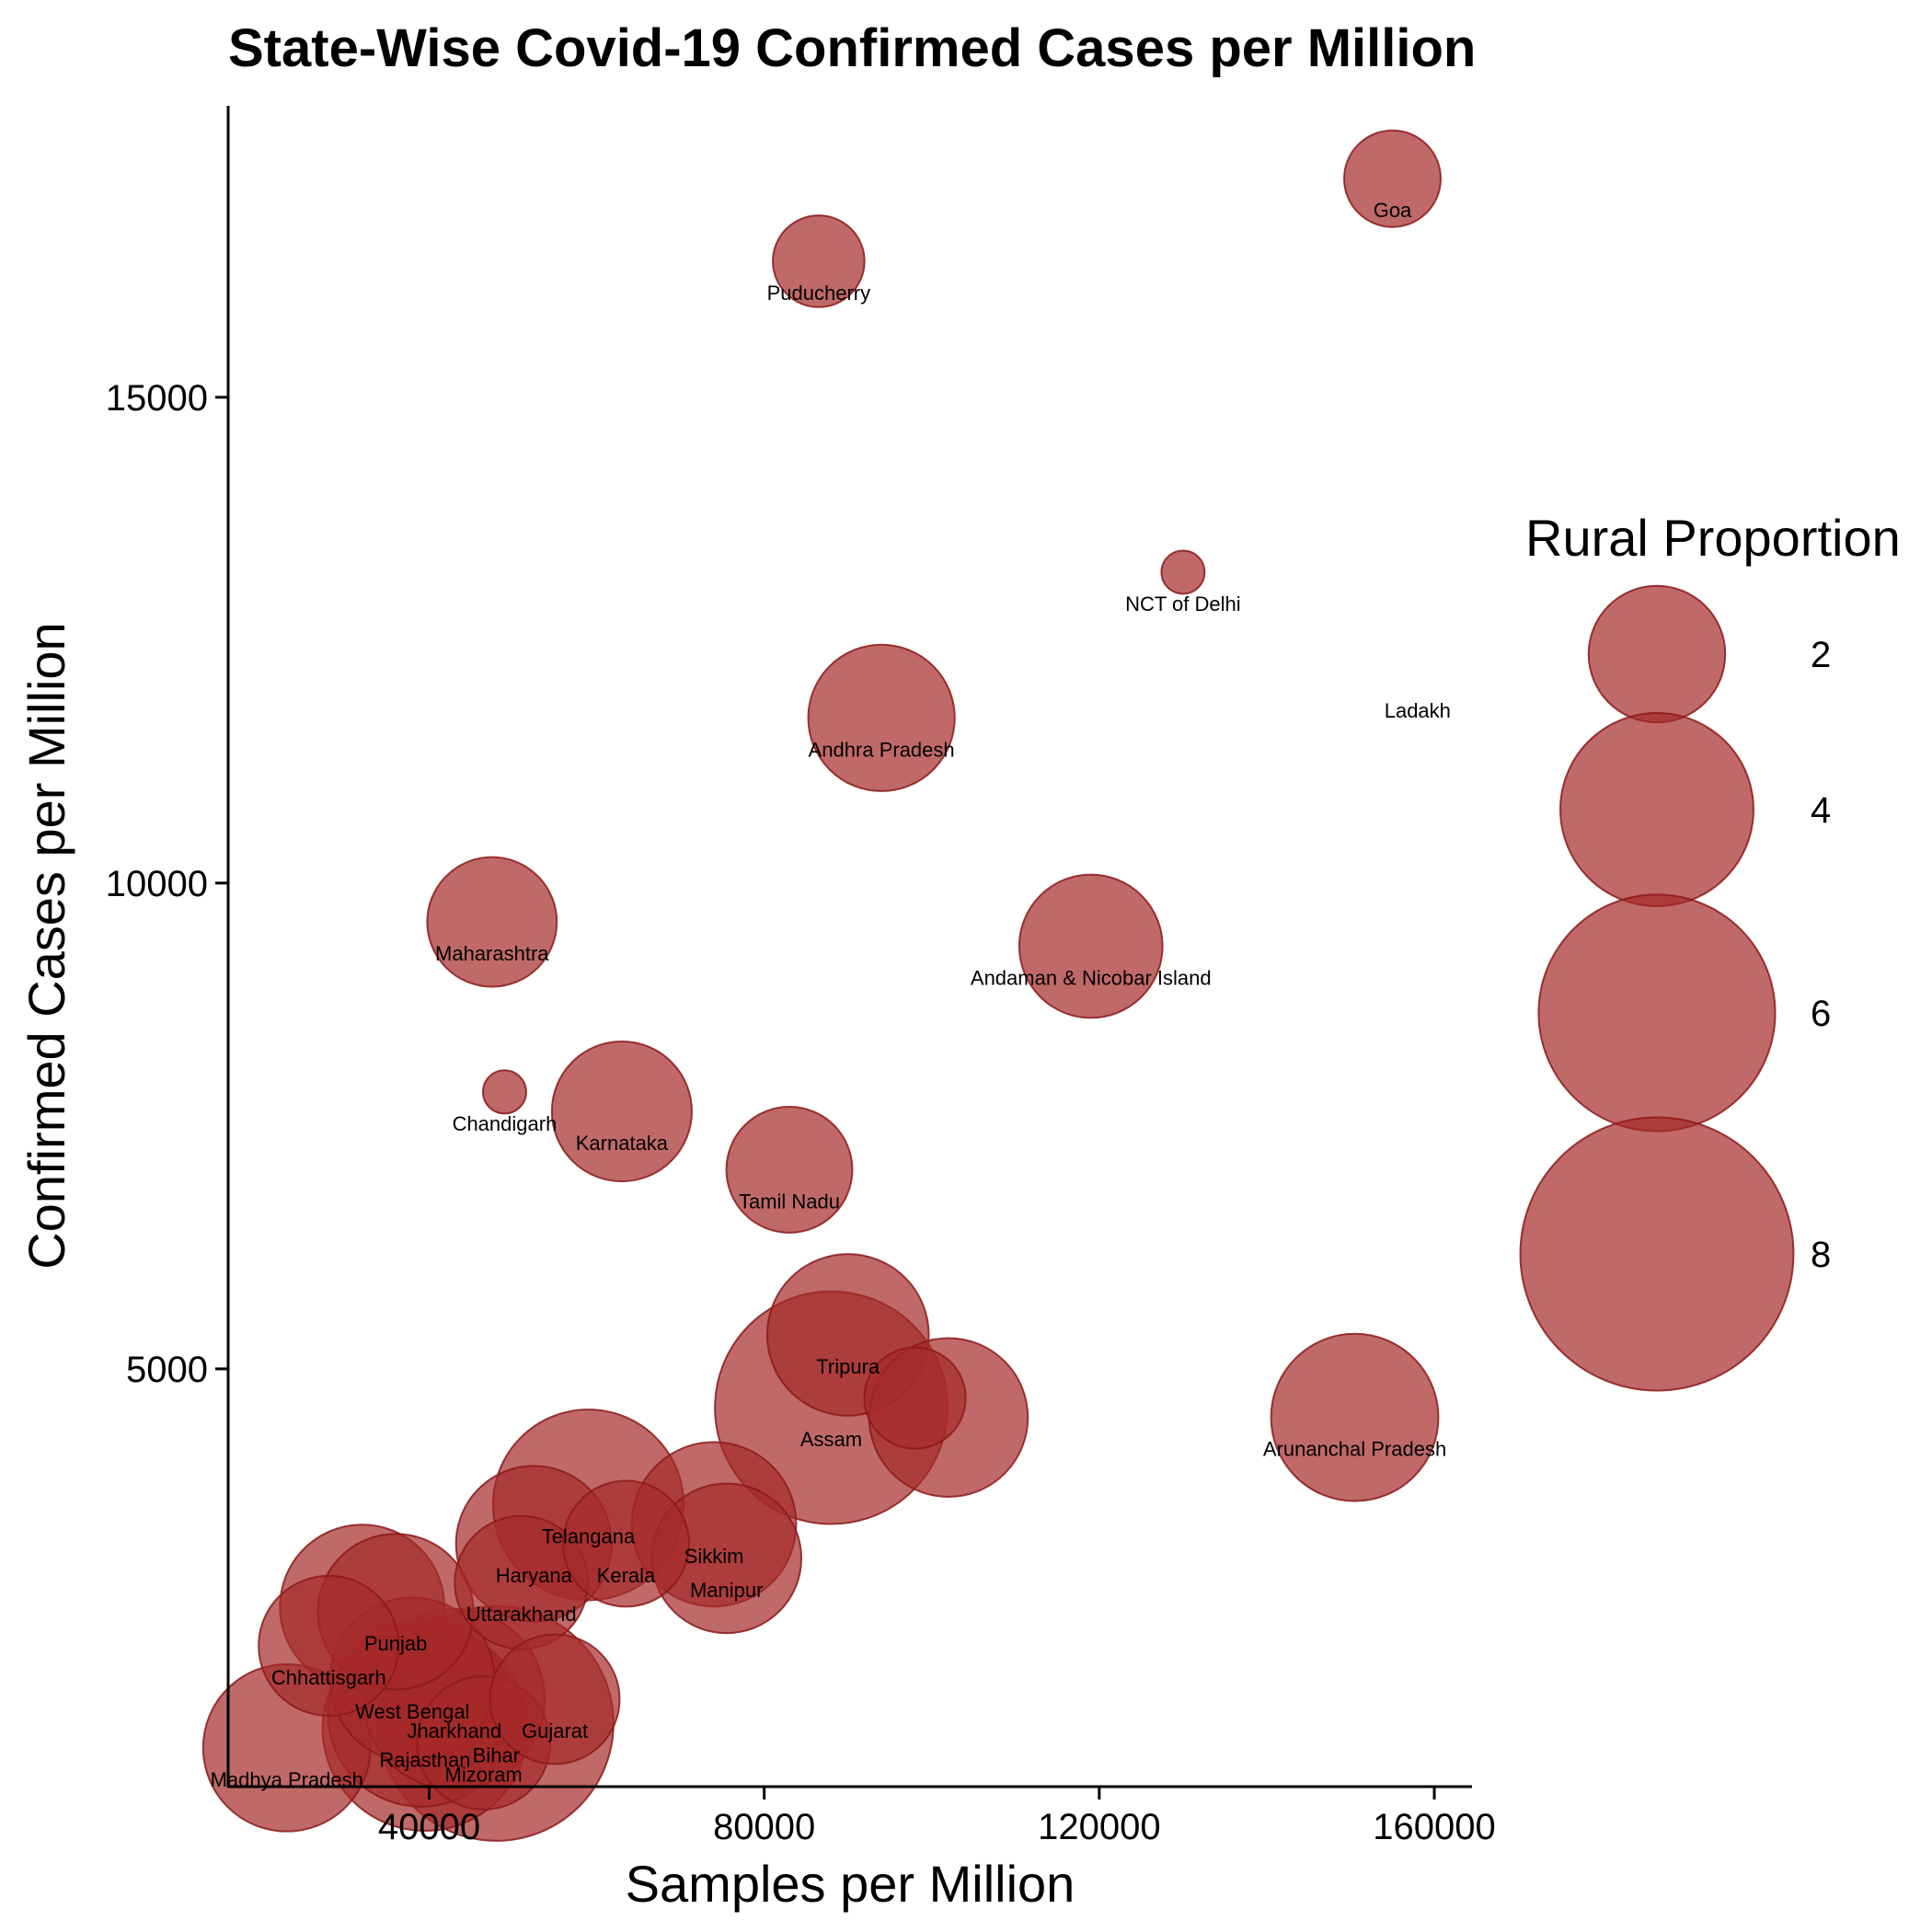  I want to click on point-label: Andhra Pradesh, so click(882, 749).